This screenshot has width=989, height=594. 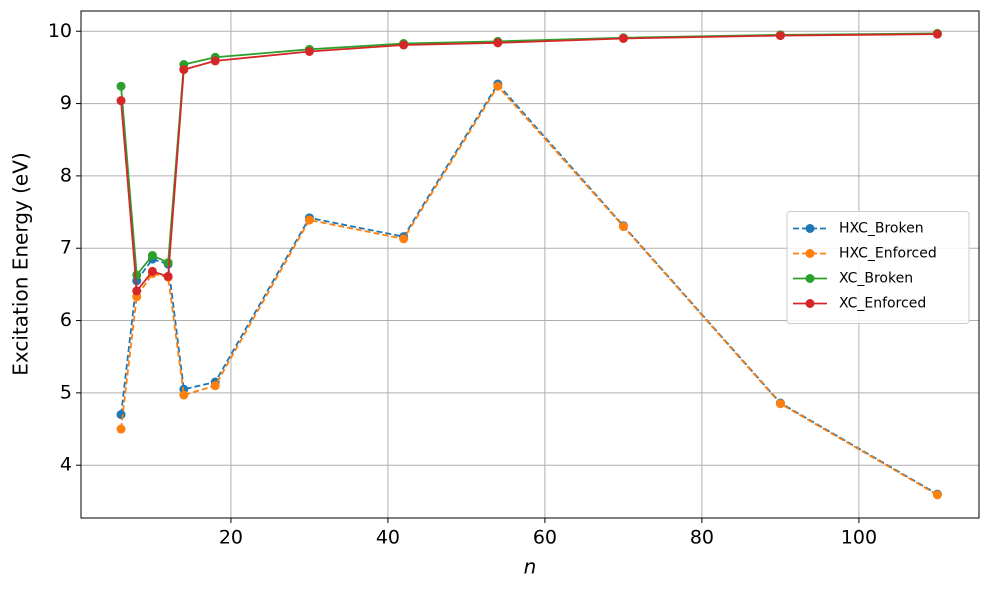 I want to click on legend-label: HXC_Enforced, so click(x=888, y=254).